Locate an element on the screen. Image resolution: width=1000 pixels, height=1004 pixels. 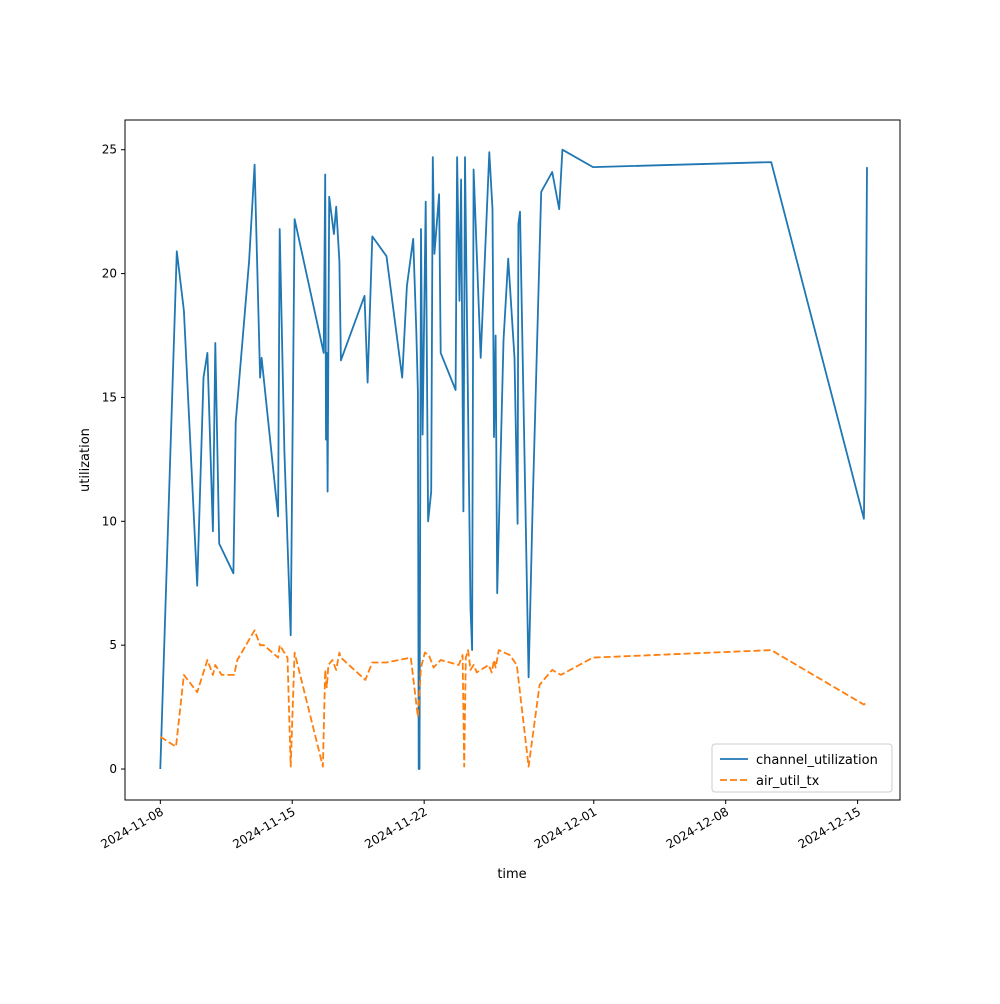
legend-box is located at coordinates (802, 768).